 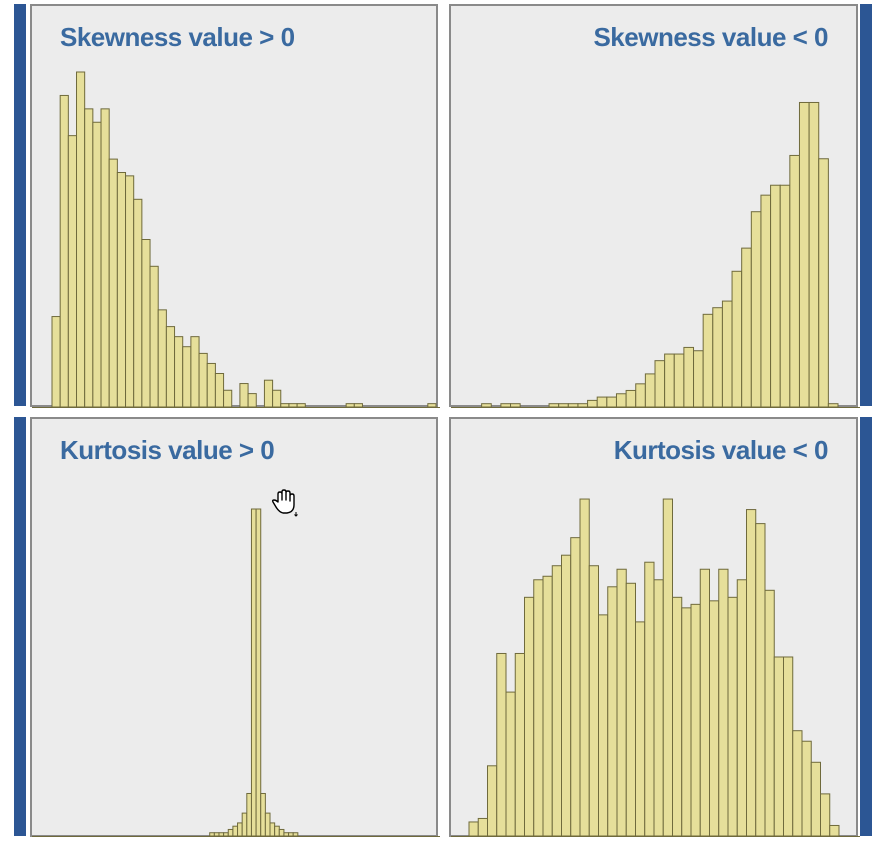 I want to click on right-accent-bar-bottom, so click(x=866, y=626).